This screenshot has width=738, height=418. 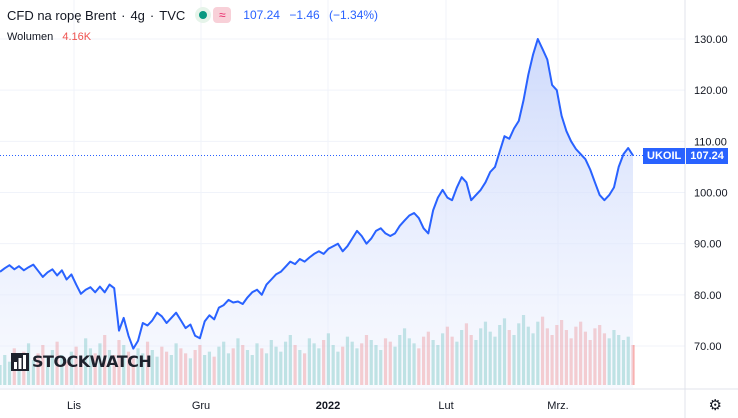 I want to click on volume-label: Wolumen, so click(x=30, y=37).